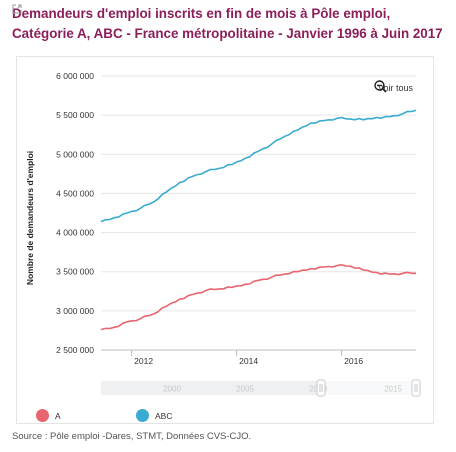 The width and height of the screenshot is (456, 452). Describe the element at coordinates (172, 389) in the screenshot. I see `navigator-tick-label: 2000` at that location.